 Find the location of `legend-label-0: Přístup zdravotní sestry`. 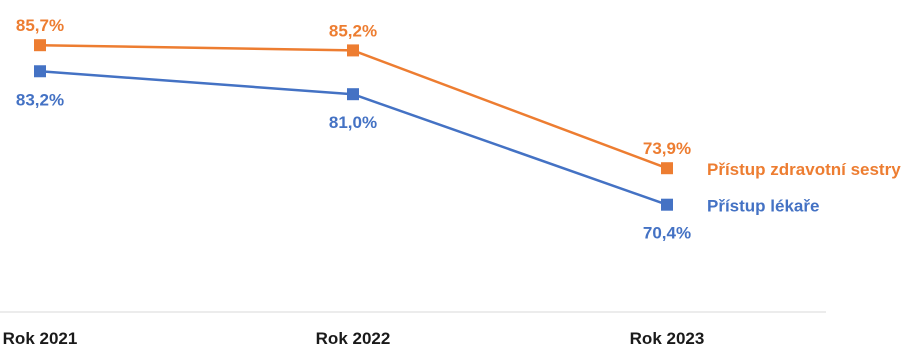

legend-label-0: Přístup zdravotní sestry is located at coordinates (804, 169).